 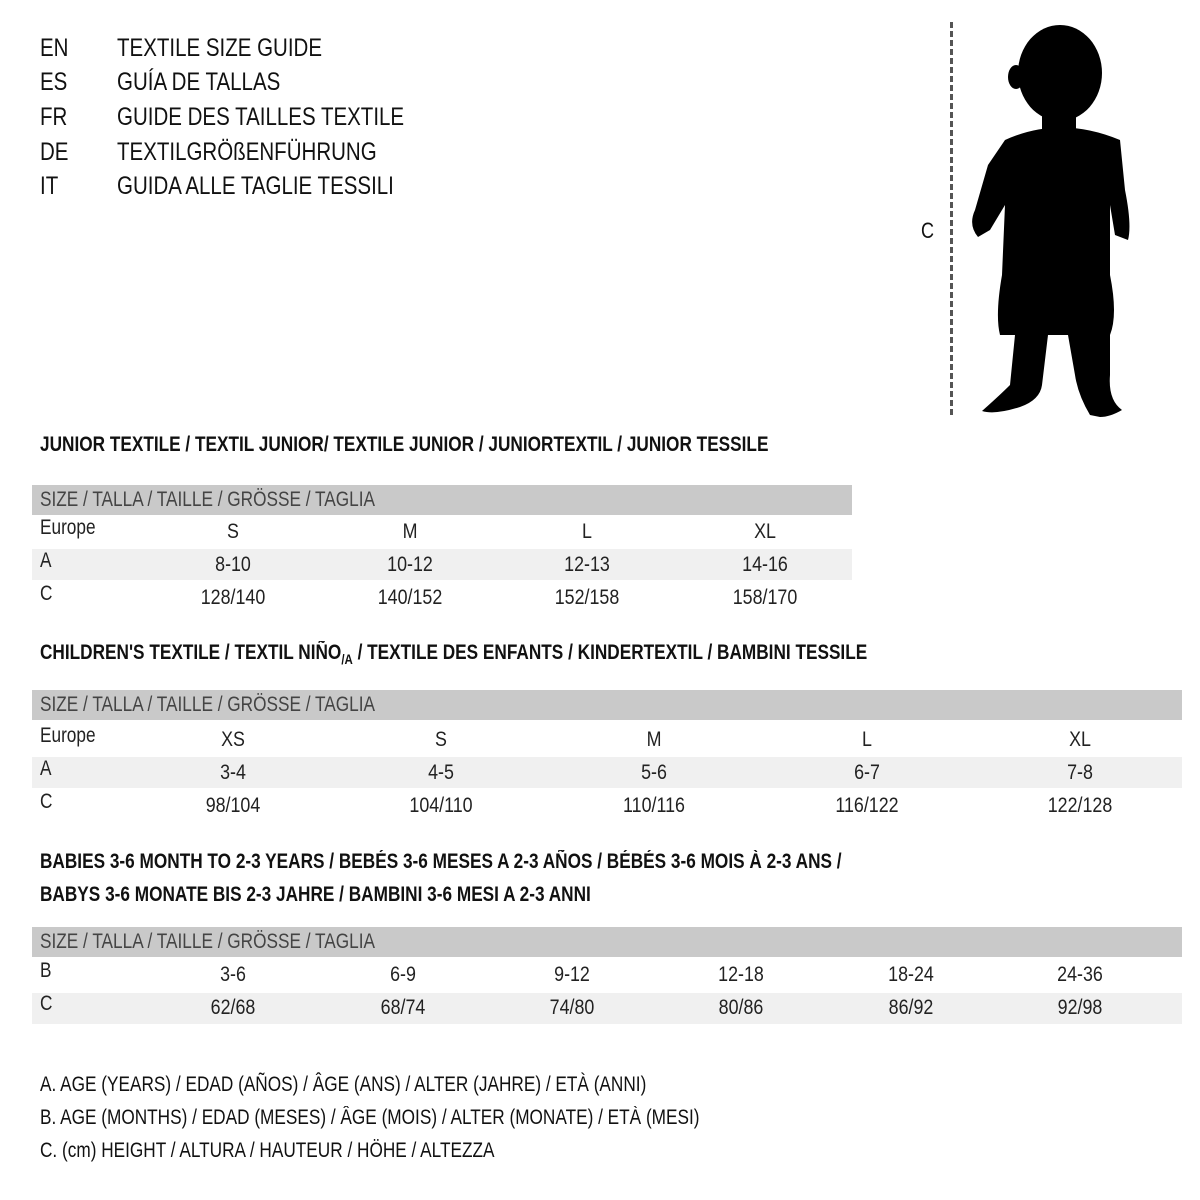 I want to click on table-cell: 98/104, so click(x=233, y=805).